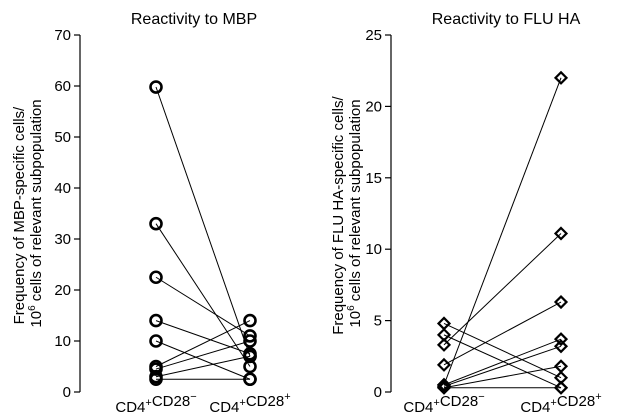  I want to click on y-tick-label-mbp: 40, so click(62, 188).